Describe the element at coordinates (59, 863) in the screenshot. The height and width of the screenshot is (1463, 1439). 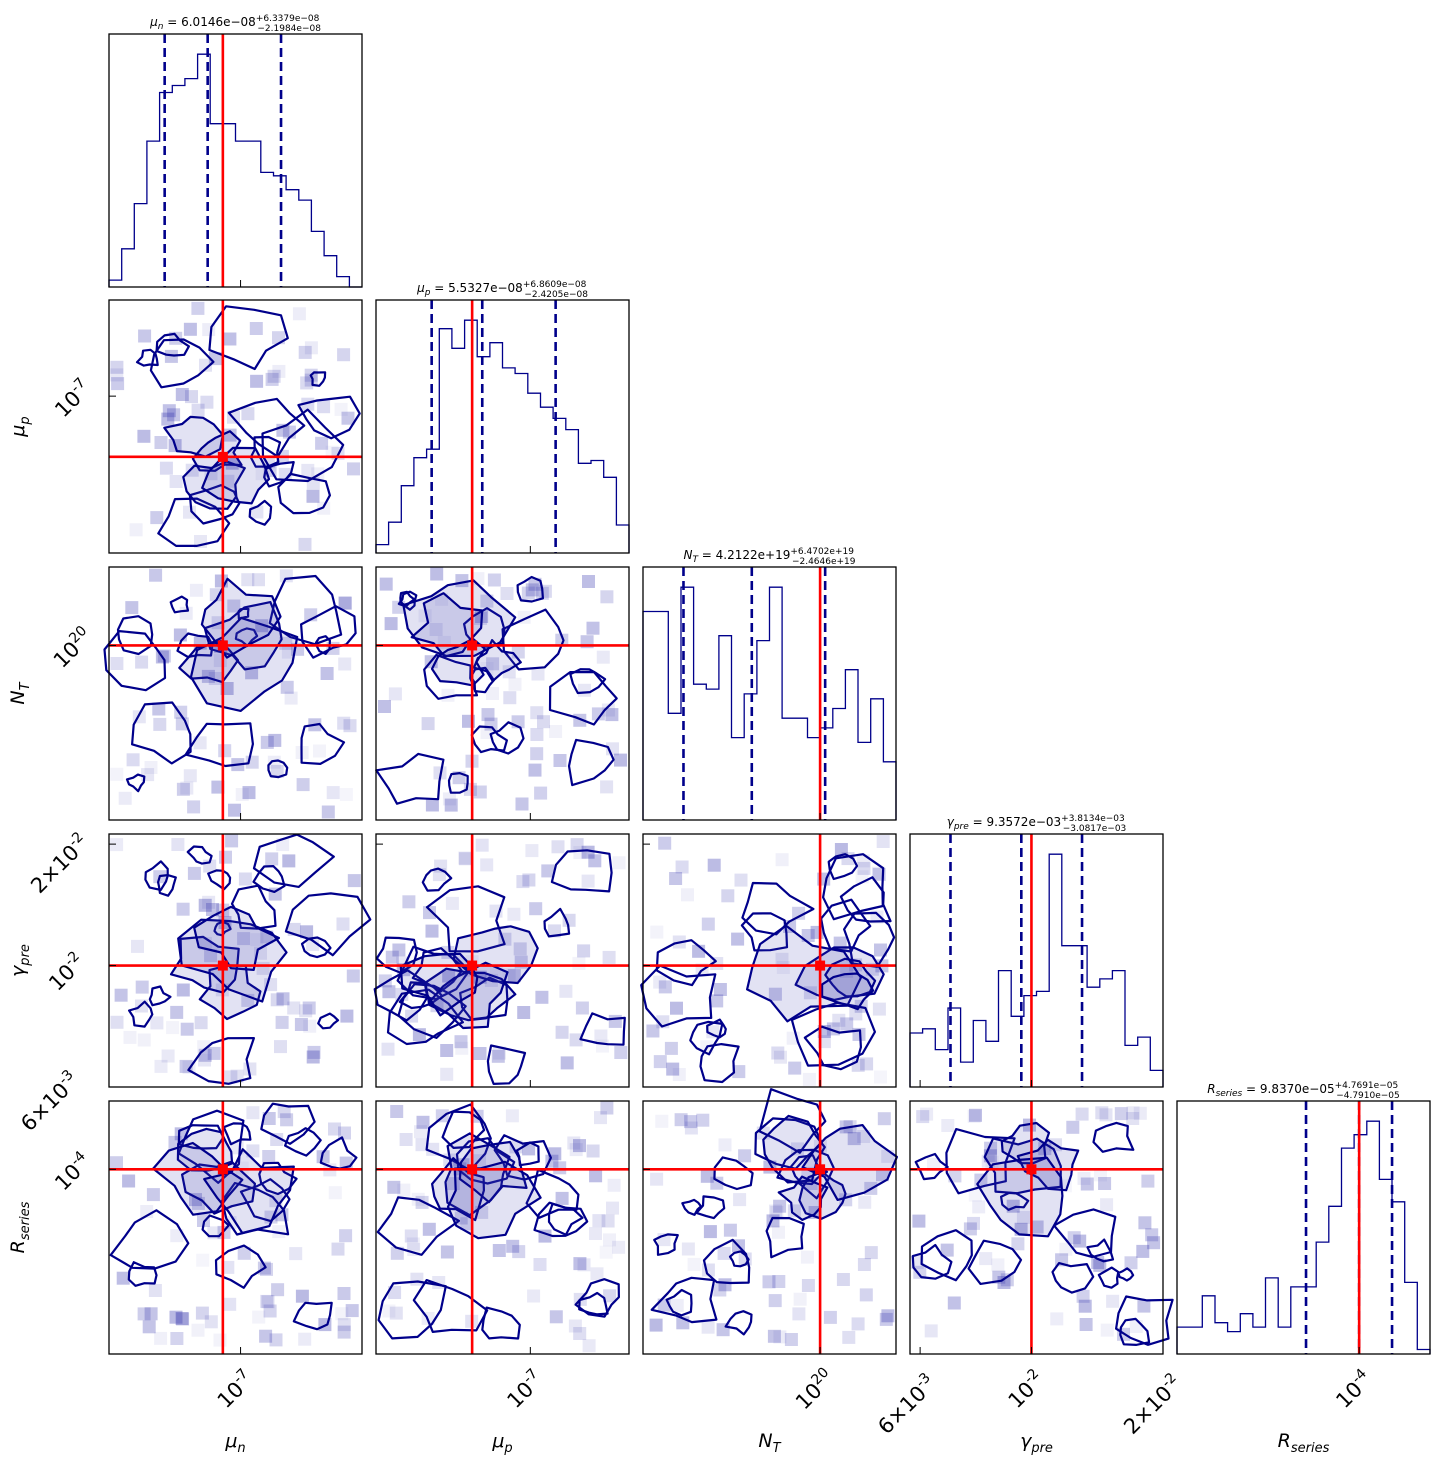
I see `y-tick-label: 2×10-2` at that location.